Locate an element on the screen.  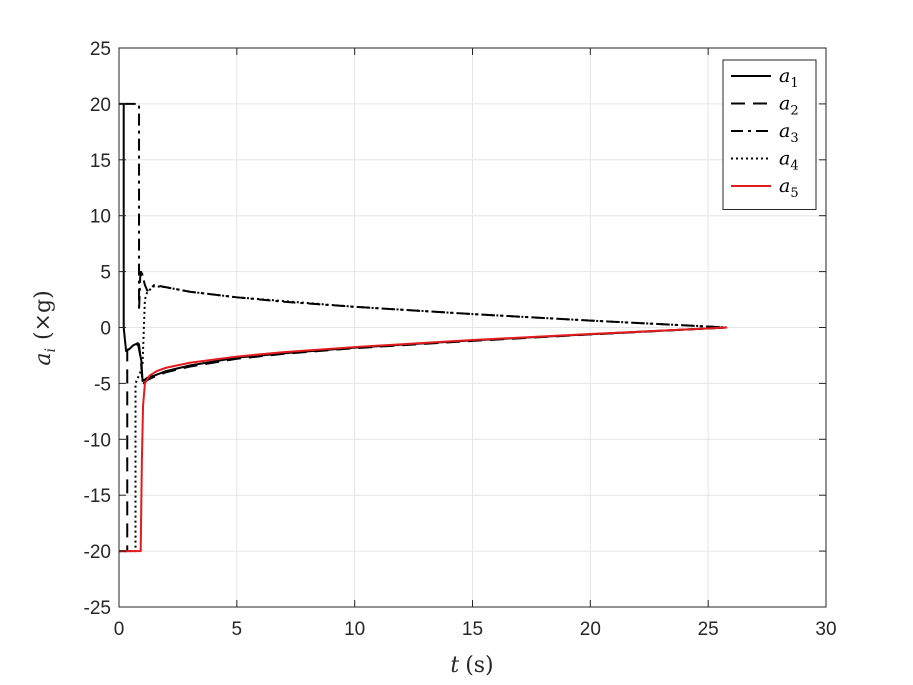
y-tick-label: 0 is located at coordinates (105, 329).